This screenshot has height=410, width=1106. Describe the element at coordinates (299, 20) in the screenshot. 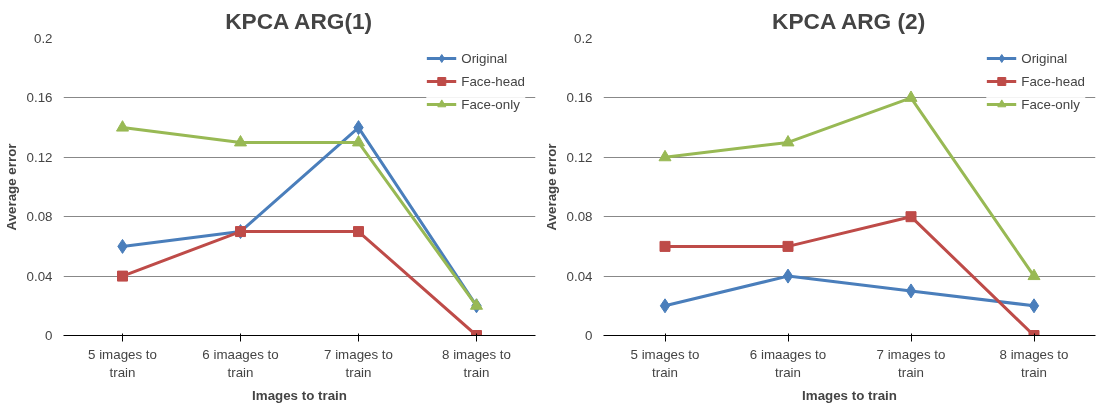

I see `chart-title: KPCA ARG(1)` at that location.